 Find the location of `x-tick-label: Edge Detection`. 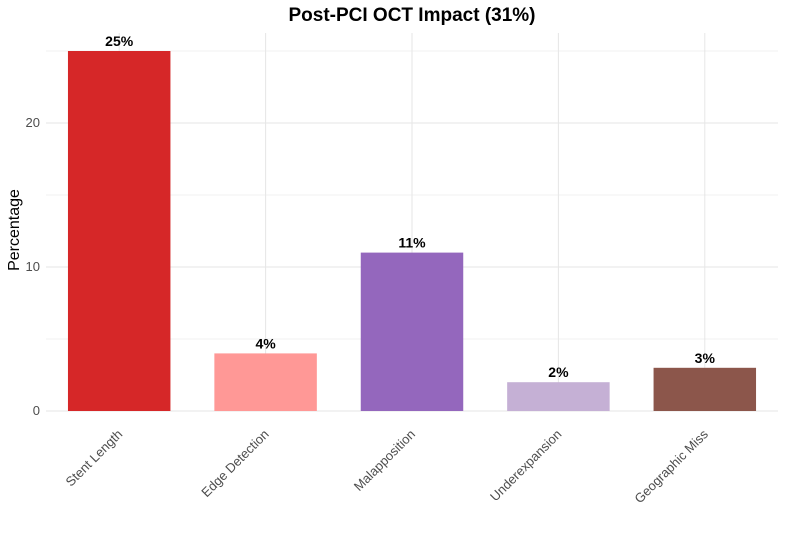

x-tick-label: Edge Detection is located at coordinates (234, 463).